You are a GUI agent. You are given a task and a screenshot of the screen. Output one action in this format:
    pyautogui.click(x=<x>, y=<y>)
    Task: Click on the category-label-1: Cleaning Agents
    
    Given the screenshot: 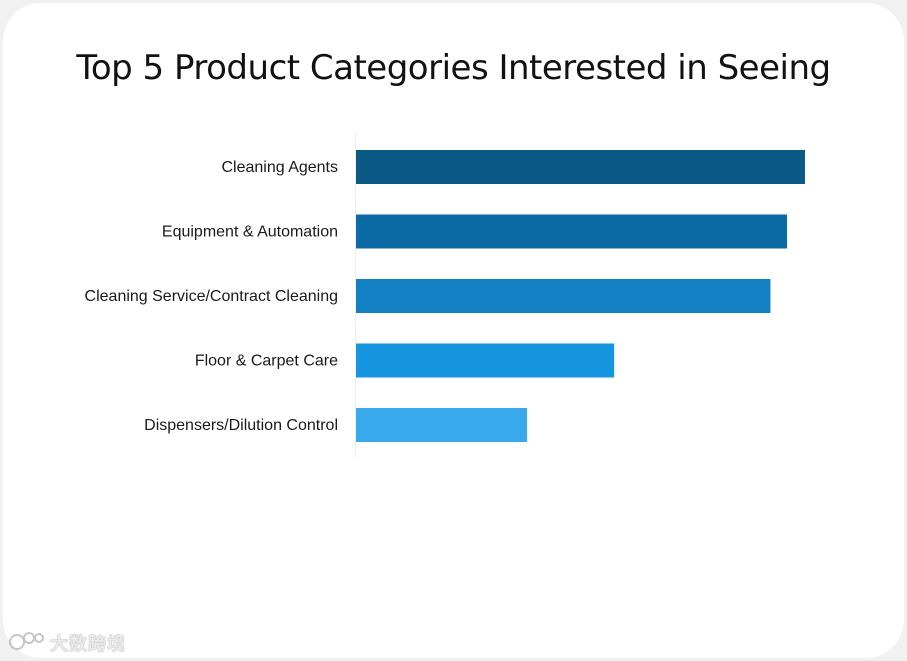 What is the action you would take?
    pyautogui.click(x=279, y=167)
    